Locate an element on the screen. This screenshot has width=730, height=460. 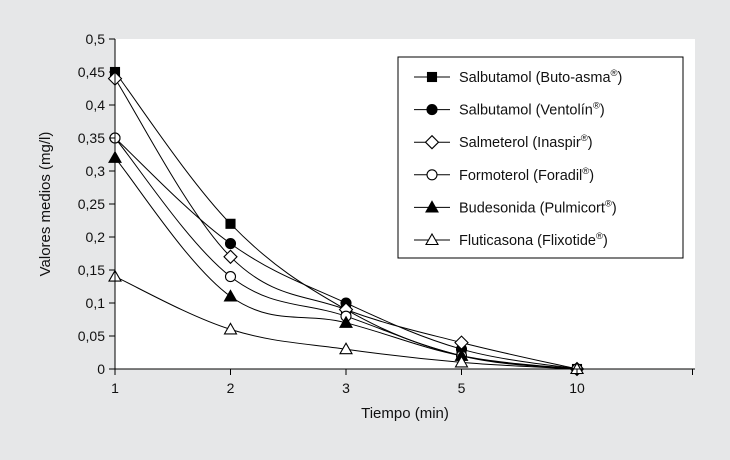
y-tick-label: 0,15 is located at coordinates (91, 270).